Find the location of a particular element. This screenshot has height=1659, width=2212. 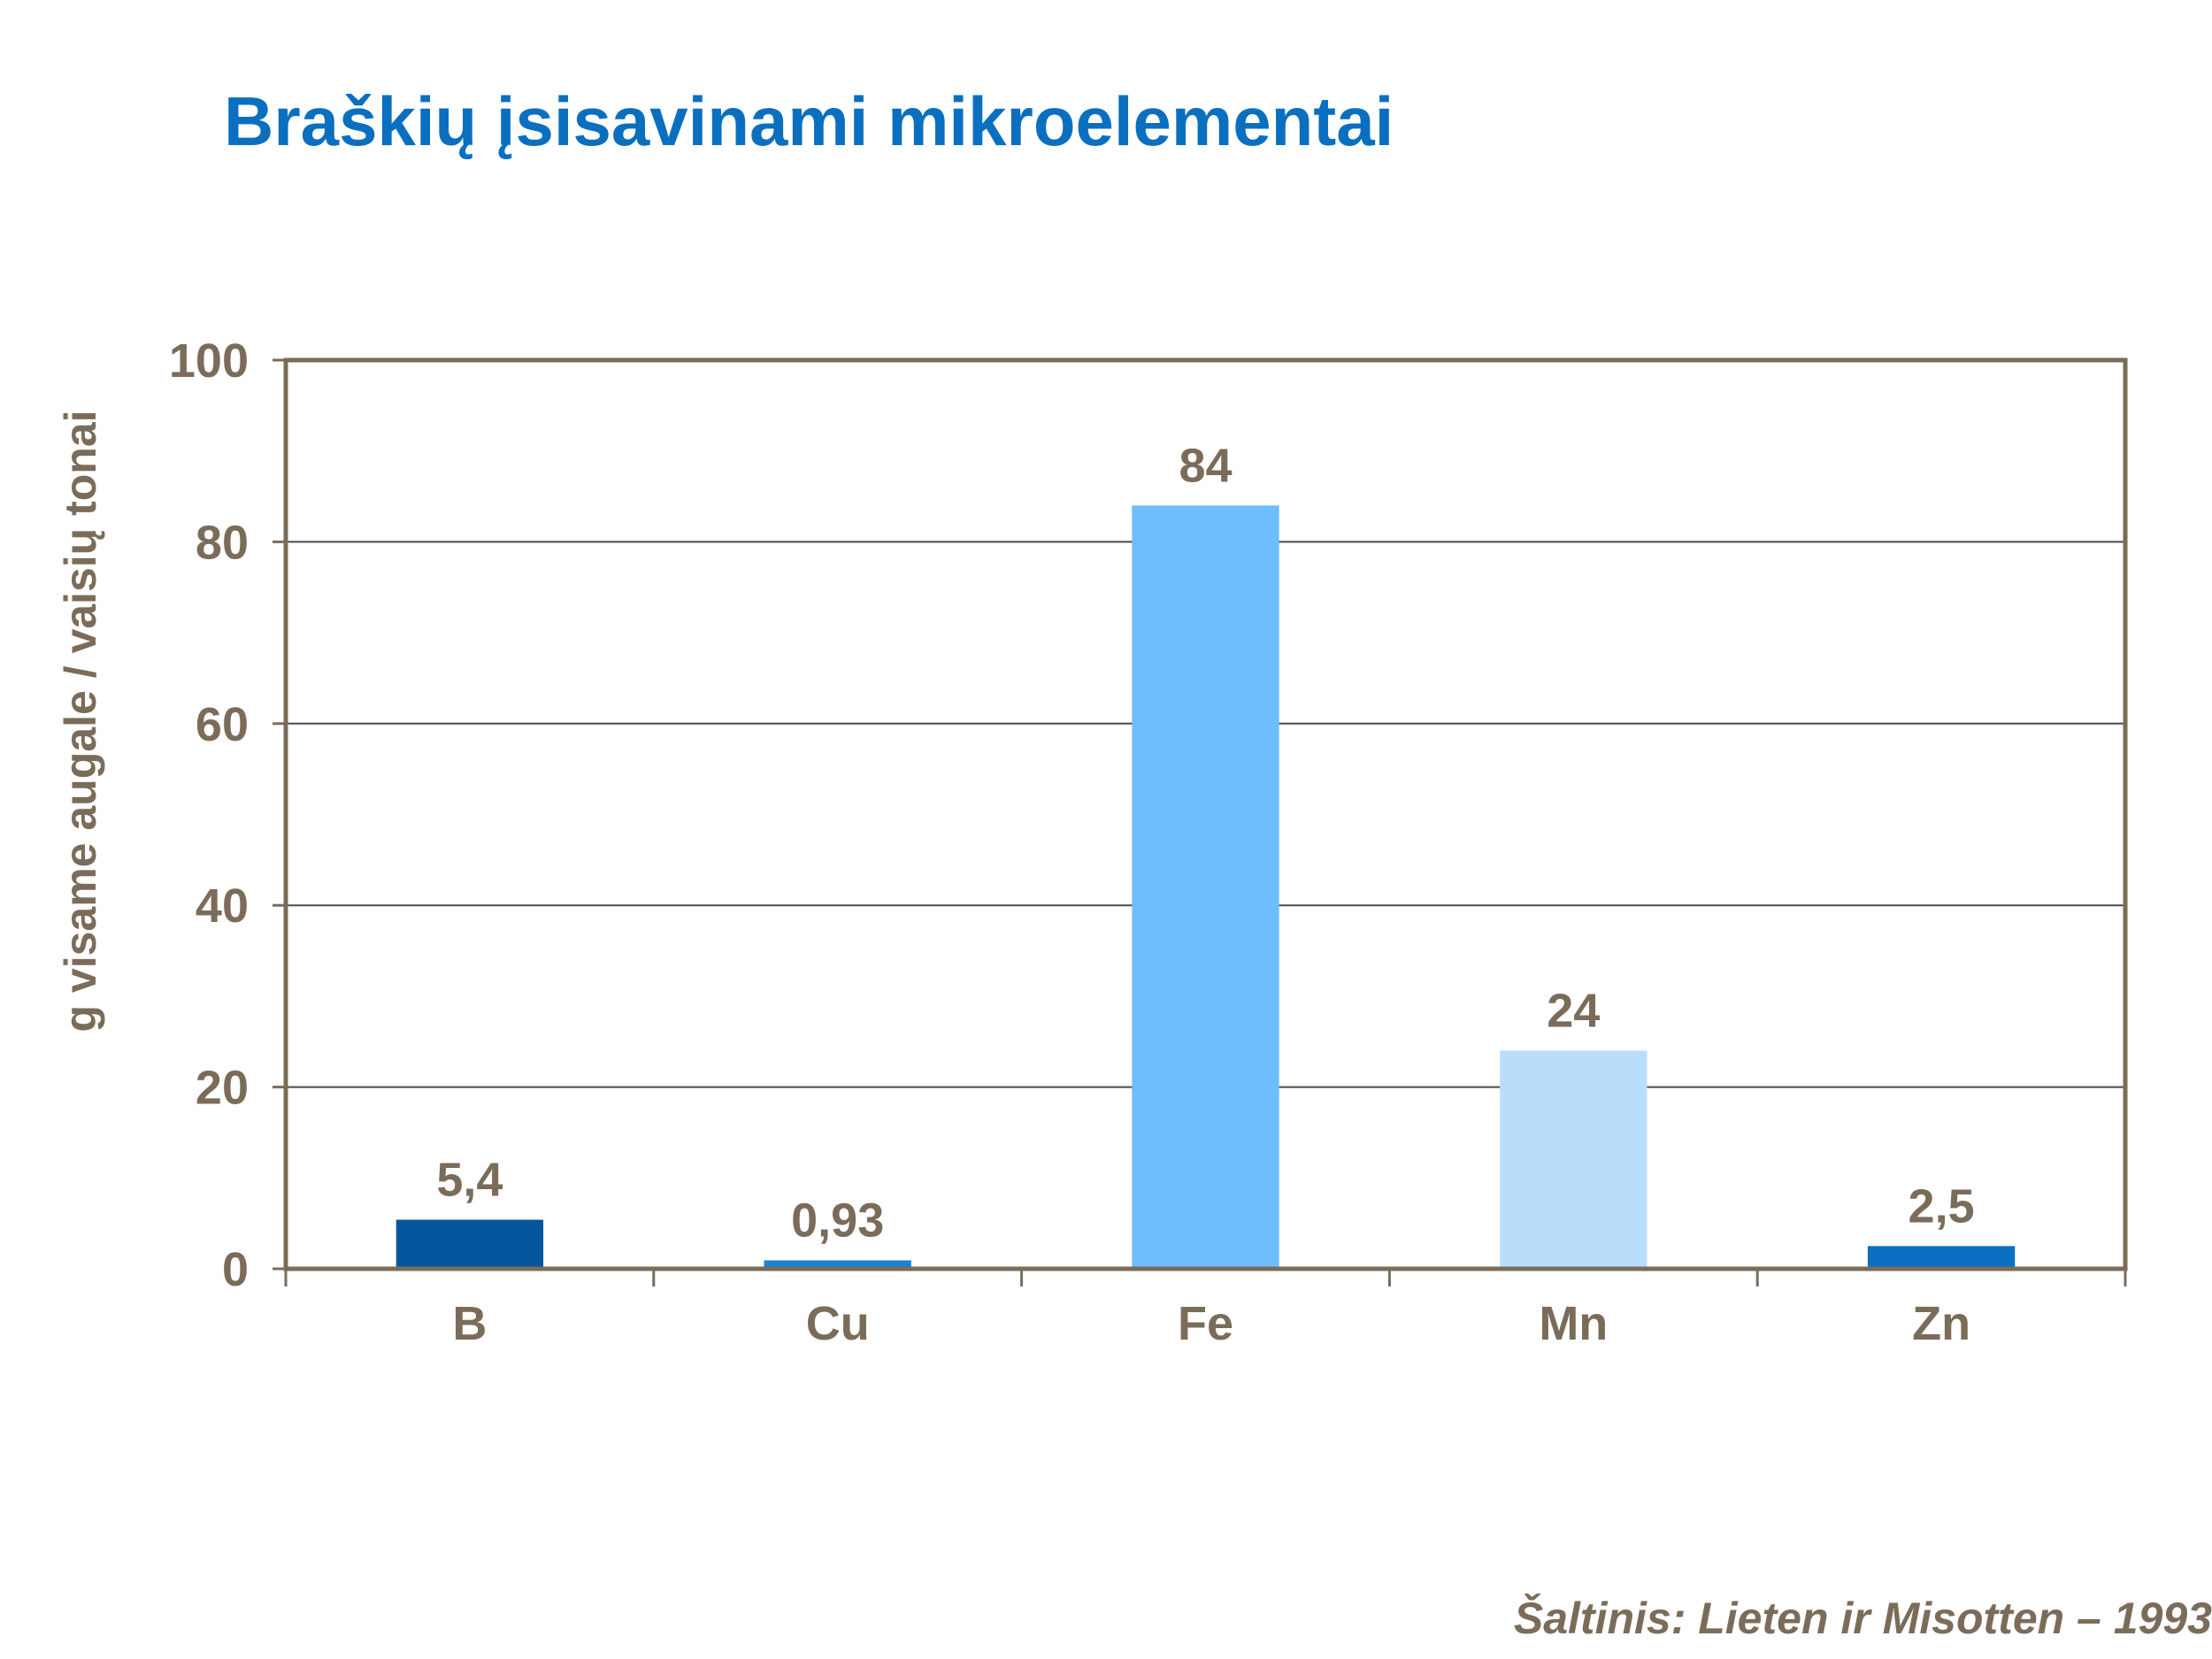

bar-zn is located at coordinates (1942, 1257).